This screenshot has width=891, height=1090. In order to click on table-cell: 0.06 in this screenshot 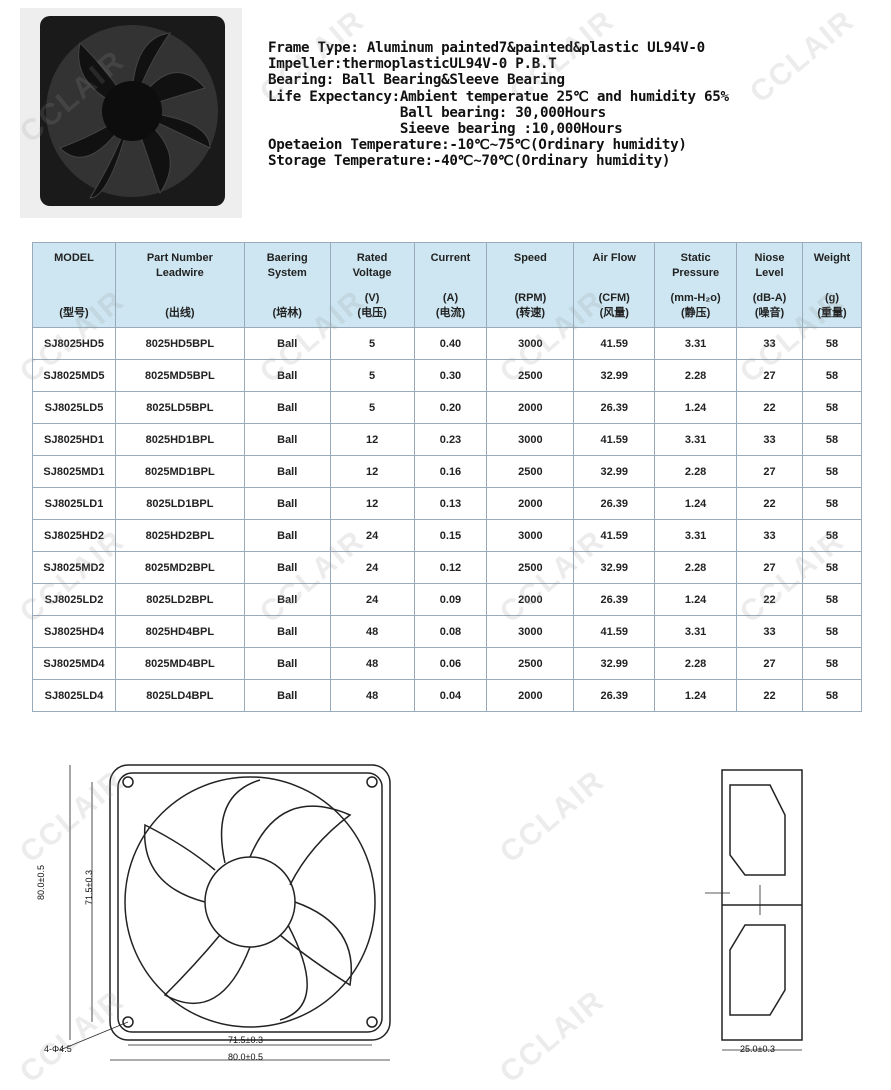, I will do `click(450, 663)`.